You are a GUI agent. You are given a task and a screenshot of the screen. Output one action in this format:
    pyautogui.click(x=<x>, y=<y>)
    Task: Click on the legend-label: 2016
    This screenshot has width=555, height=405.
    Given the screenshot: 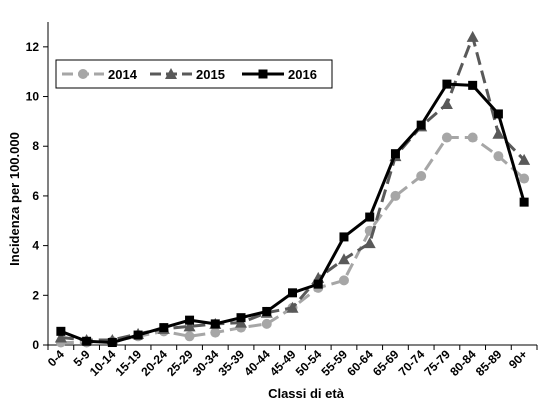 What is the action you would take?
    pyautogui.click(x=302, y=74)
    